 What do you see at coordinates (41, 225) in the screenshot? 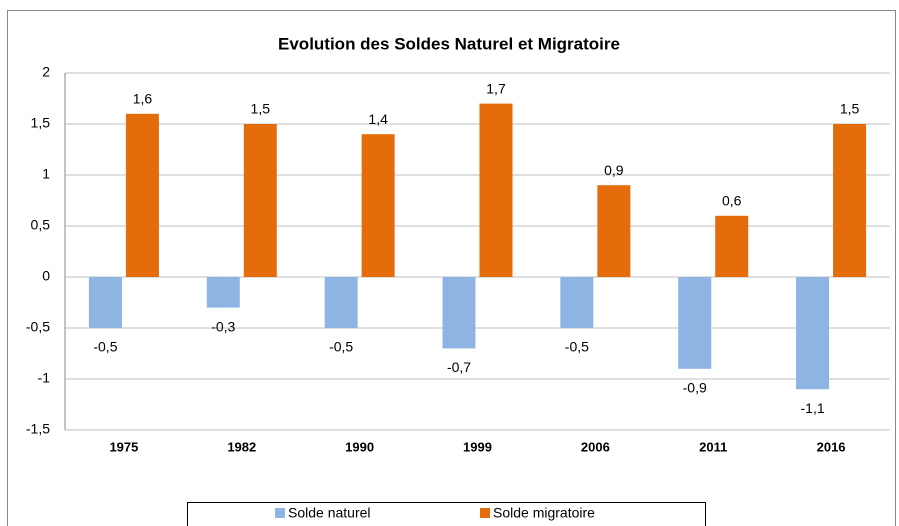
I see `y-tick-label: 0,5` at bounding box center [41, 225].